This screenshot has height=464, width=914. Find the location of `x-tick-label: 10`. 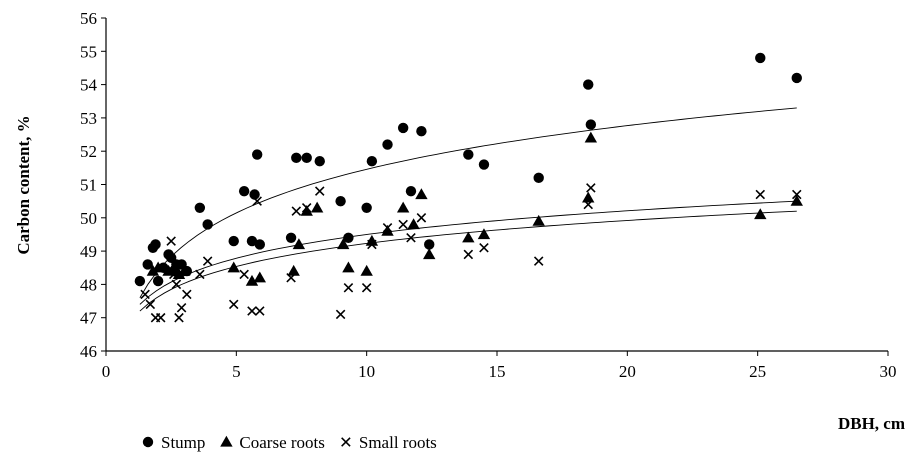

x-tick-label: 10 is located at coordinates (366, 371).